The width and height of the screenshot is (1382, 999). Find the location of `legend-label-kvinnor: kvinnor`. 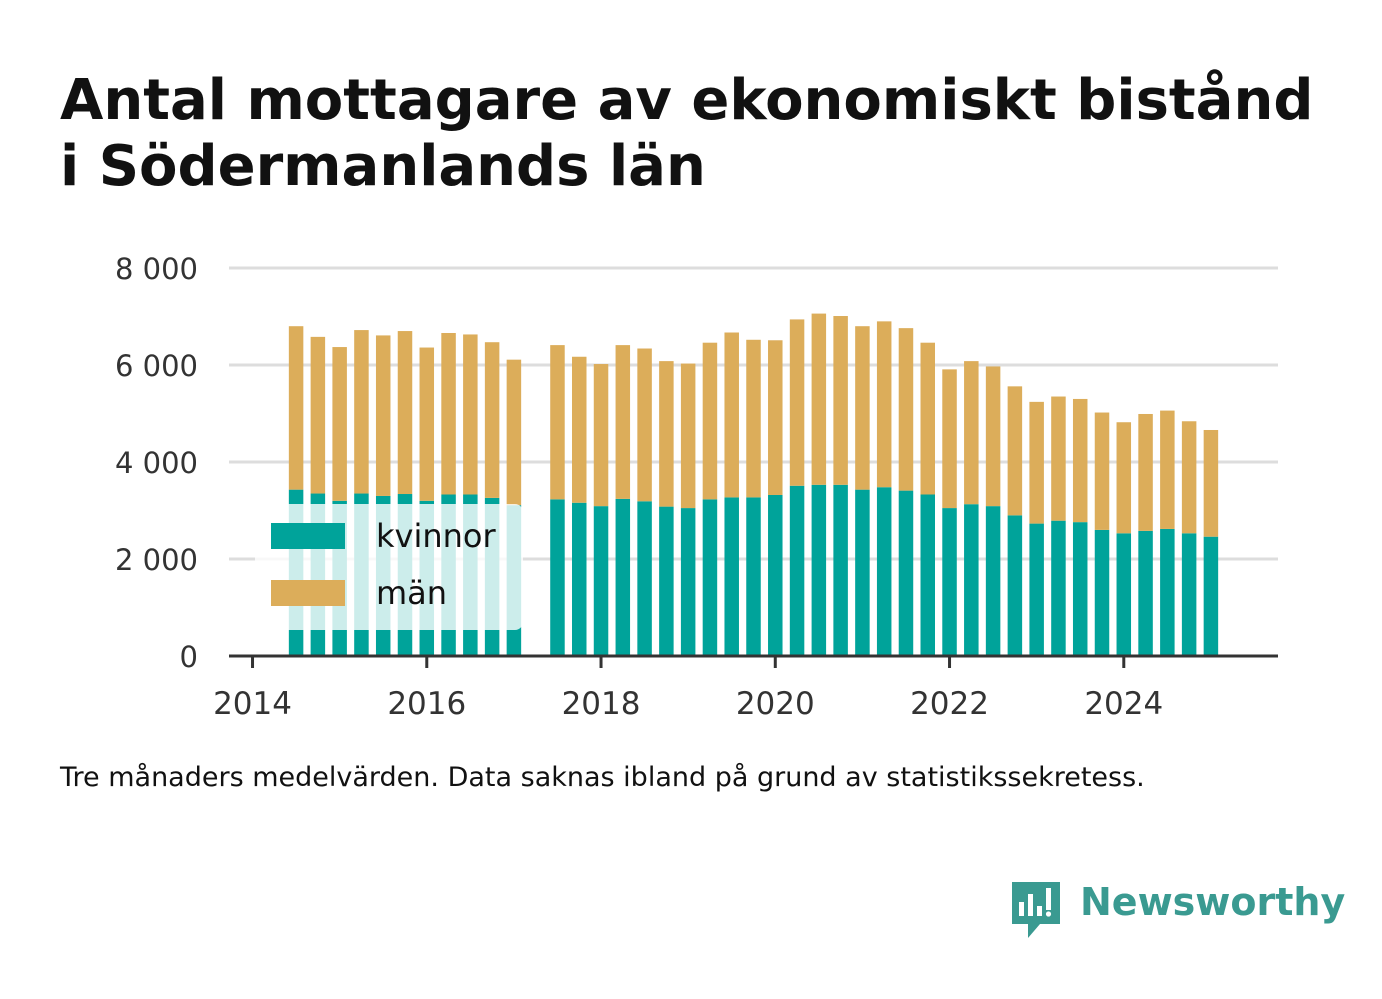

legend-label-kvinnor: kvinnor is located at coordinates (436, 536).